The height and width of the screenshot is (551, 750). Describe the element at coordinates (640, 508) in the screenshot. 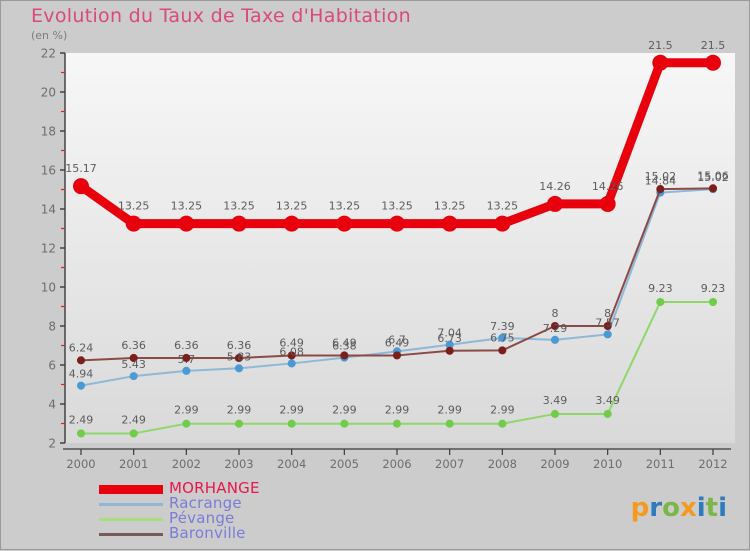

I see `logo-letter-p: p` at that location.